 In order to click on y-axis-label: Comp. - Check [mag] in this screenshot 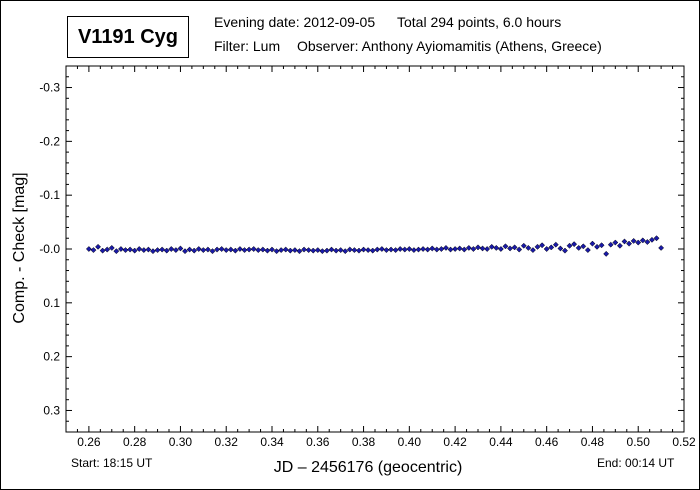, I will do `click(19, 247)`.